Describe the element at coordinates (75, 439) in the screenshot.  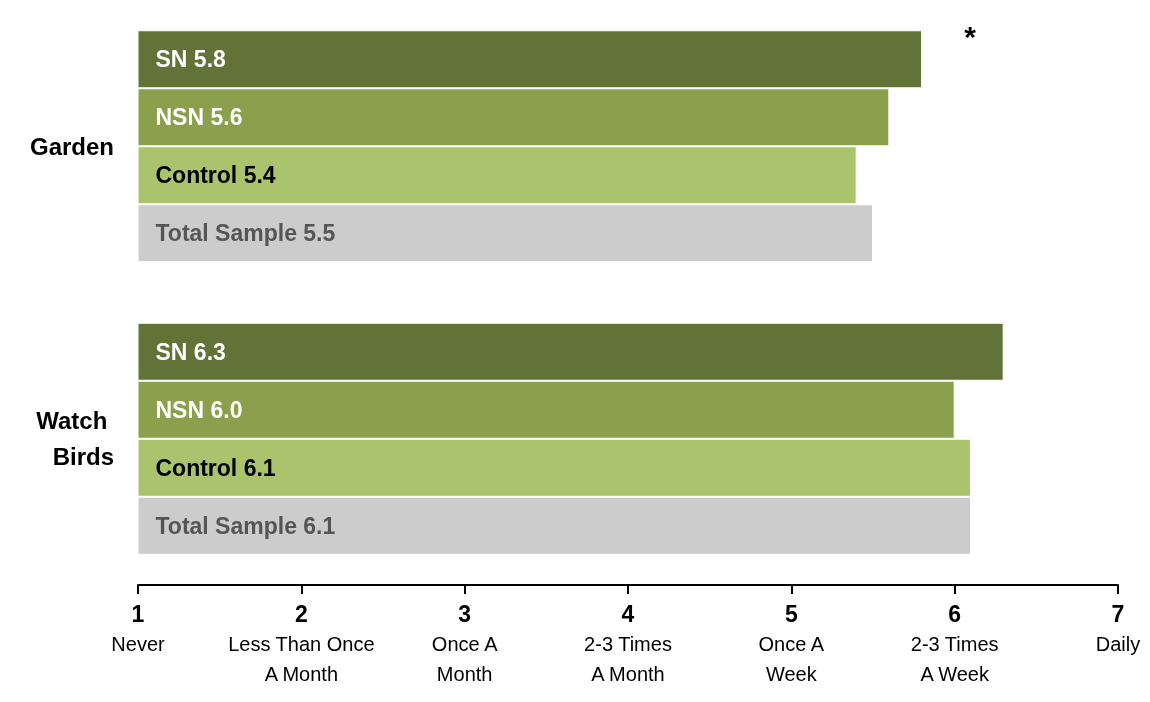
I see `y-tick-label: Watch Birds` at that location.